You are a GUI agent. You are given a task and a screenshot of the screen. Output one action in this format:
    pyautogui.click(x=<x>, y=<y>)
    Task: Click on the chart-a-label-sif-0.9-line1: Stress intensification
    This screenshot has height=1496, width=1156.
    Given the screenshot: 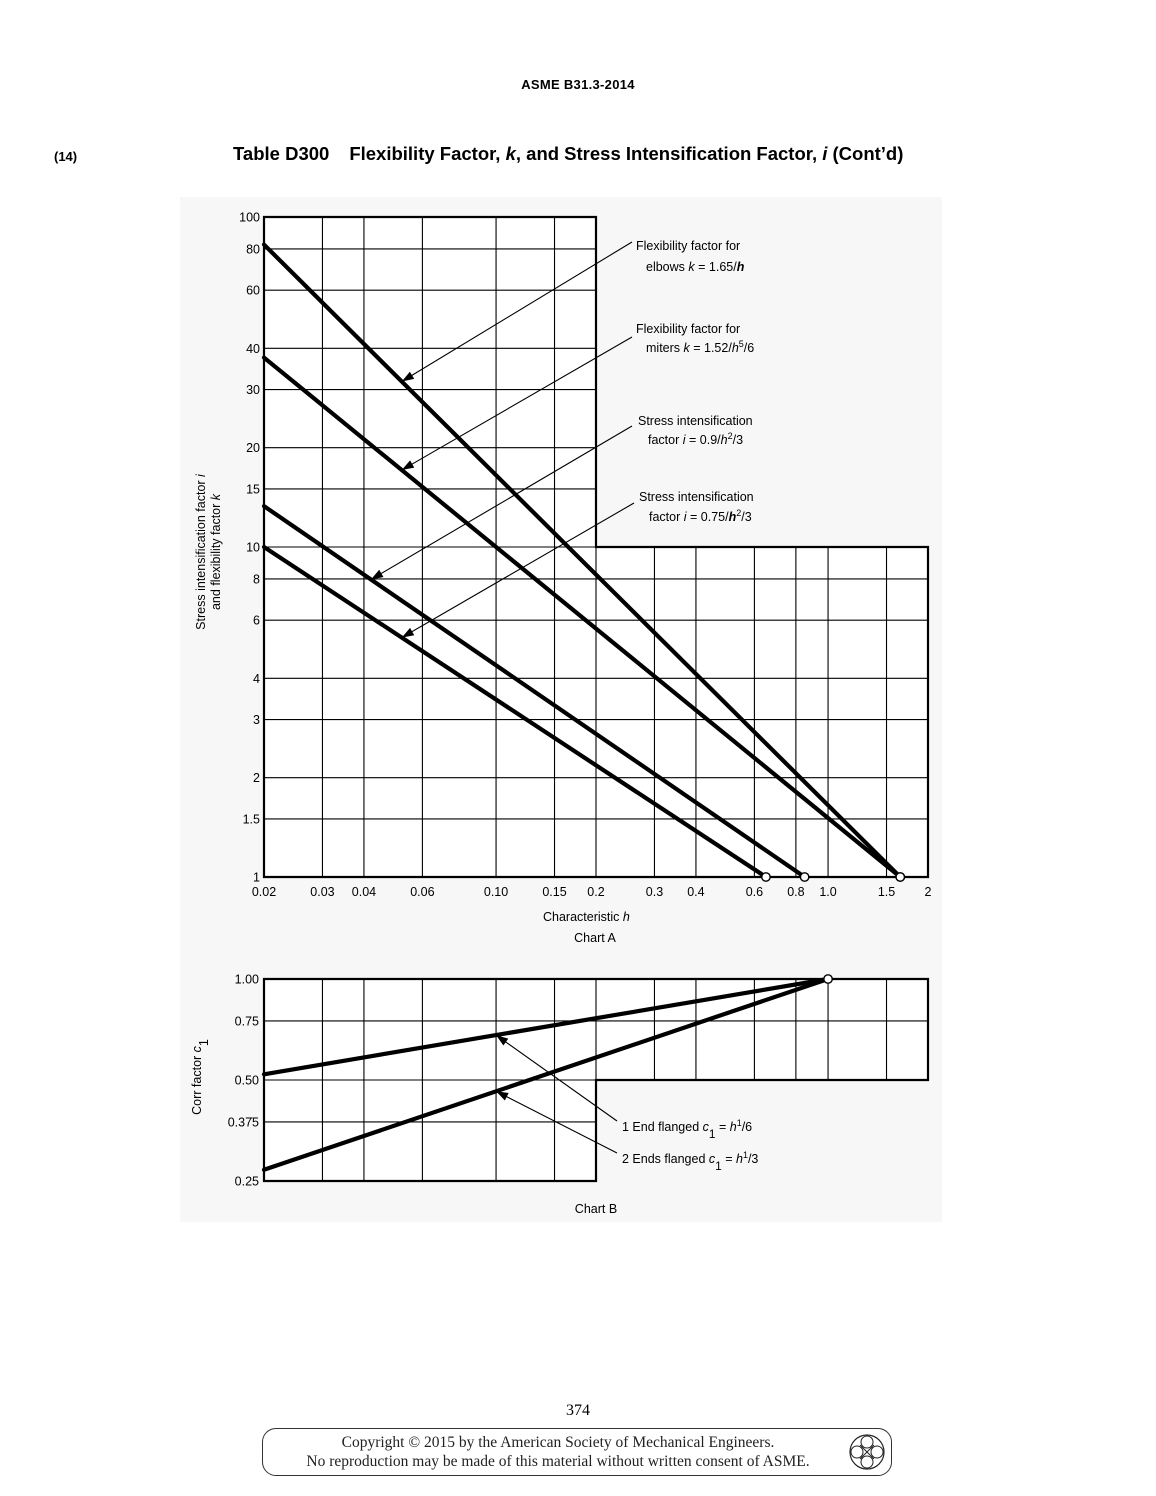 What is the action you would take?
    pyautogui.click(x=695, y=421)
    